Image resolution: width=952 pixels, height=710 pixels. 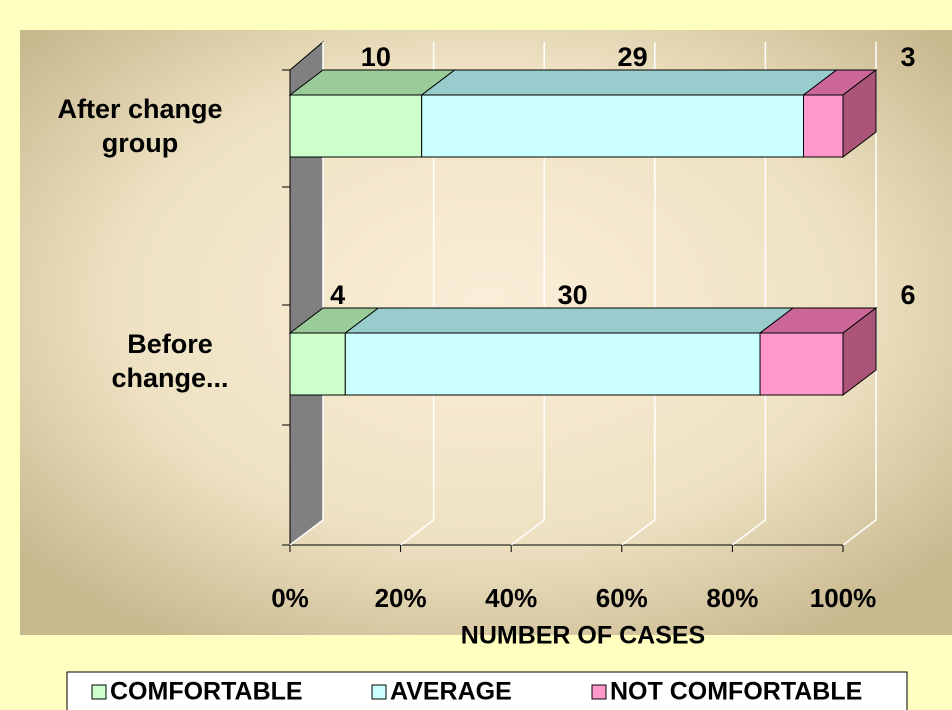 I want to click on x-tick-label: 40%, so click(x=511, y=598).